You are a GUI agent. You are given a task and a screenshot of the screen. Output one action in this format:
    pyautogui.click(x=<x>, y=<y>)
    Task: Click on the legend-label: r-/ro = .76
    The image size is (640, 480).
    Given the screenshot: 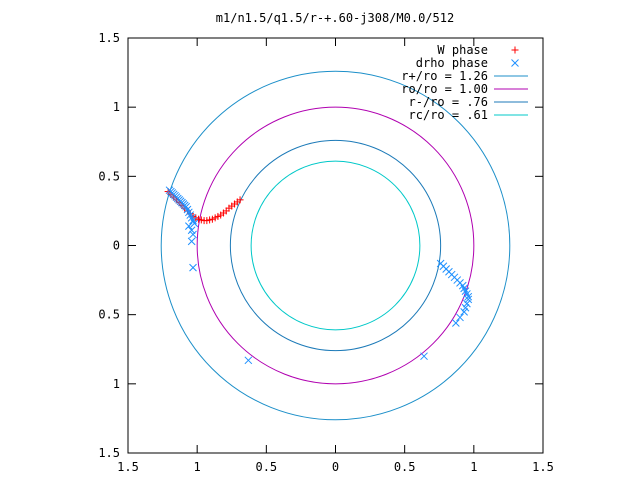 What is the action you would take?
    pyautogui.click(x=448, y=102)
    